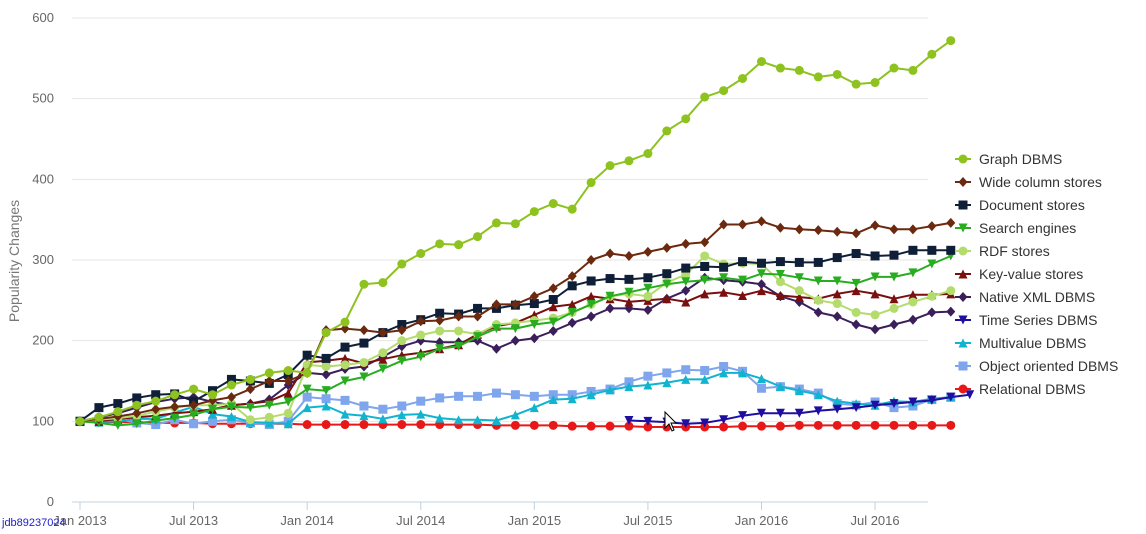 The height and width of the screenshot is (534, 1146). I want to click on legend-item: Key-value stores, so click(1019, 274).